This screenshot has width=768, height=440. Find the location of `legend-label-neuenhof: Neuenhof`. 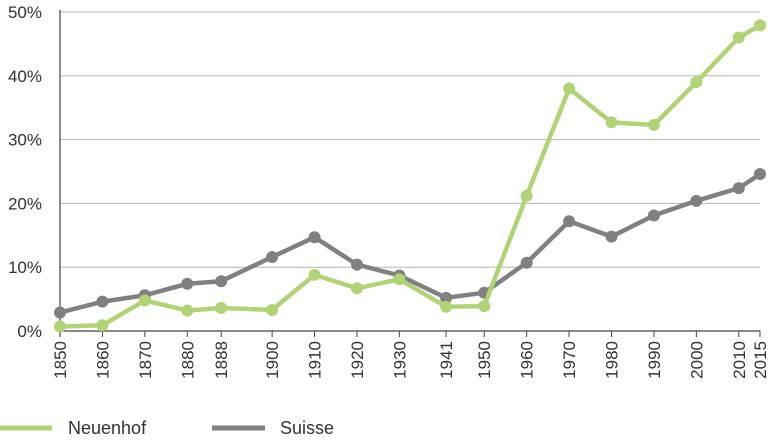

legend-label-neuenhof: Neuenhof is located at coordinates (107, 428).